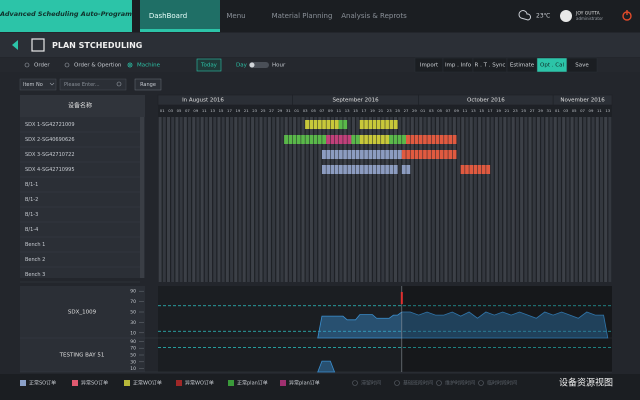  Describe the element at coordinates (402, 298) in the screenshot. I see `today-marker` at that location.